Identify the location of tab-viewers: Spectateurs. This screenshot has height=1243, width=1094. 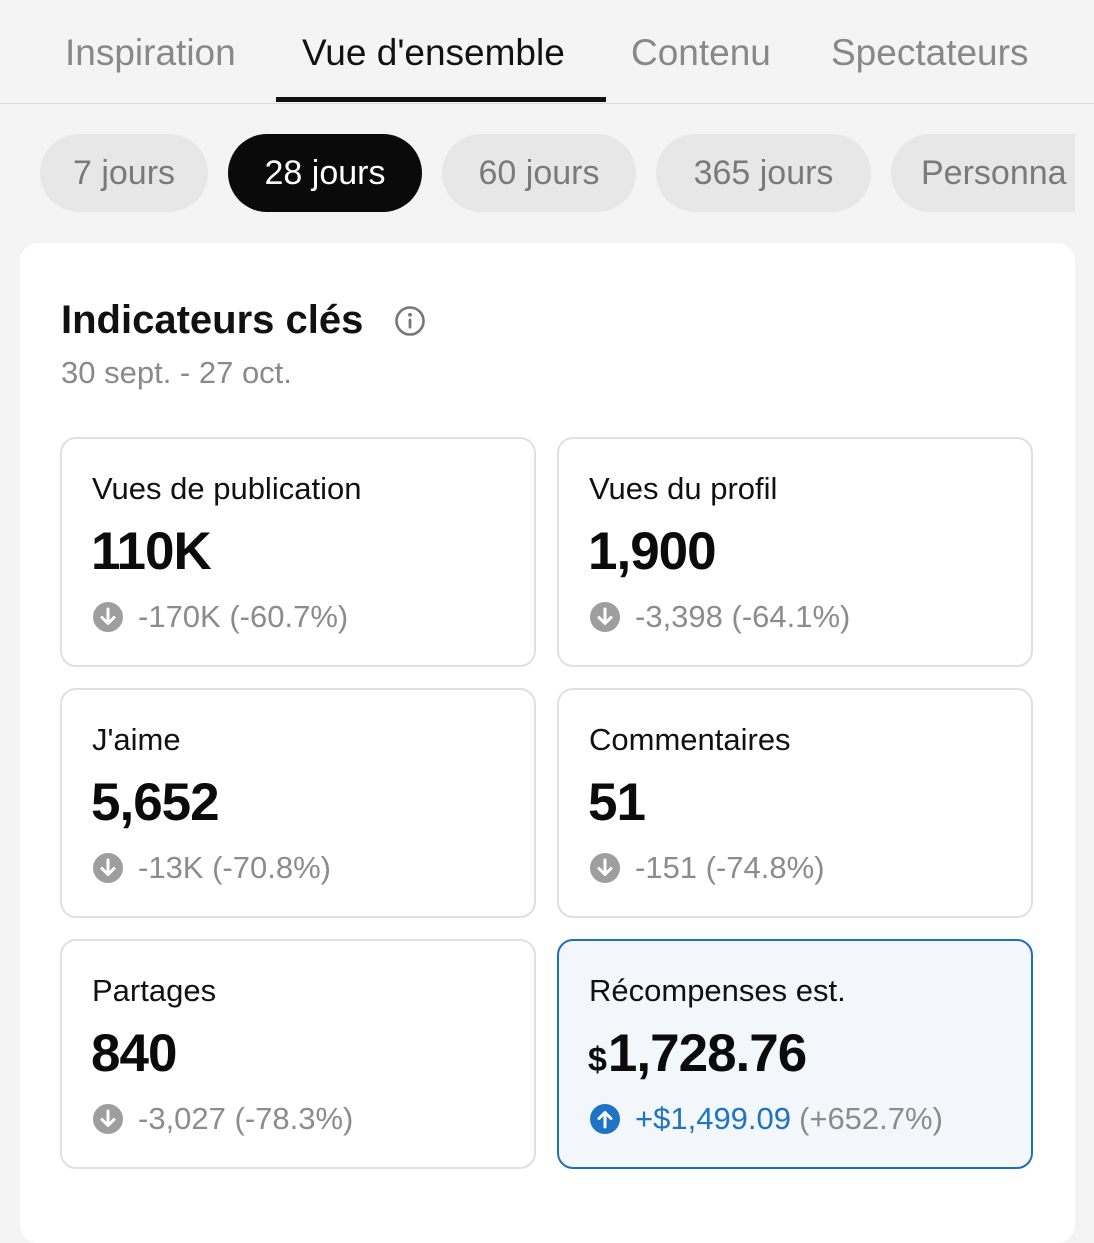
(930, 52).